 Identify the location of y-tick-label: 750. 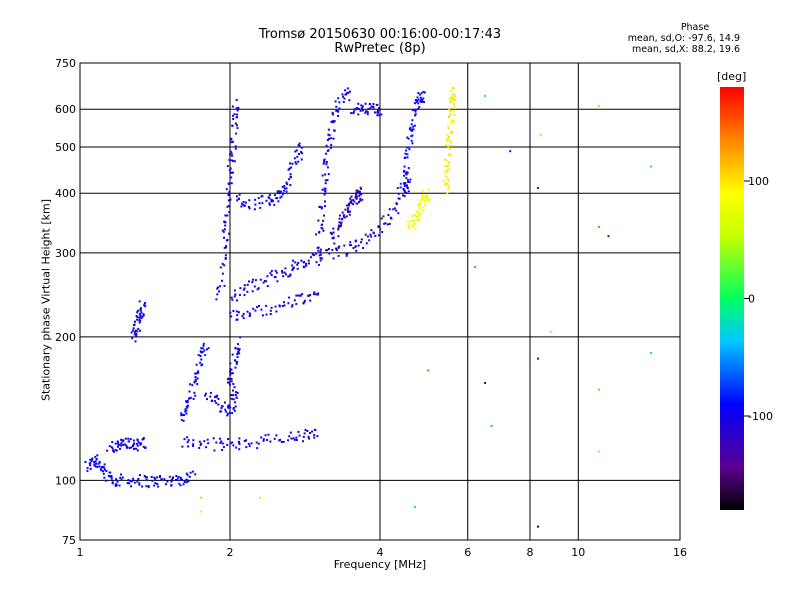
(65, 63).